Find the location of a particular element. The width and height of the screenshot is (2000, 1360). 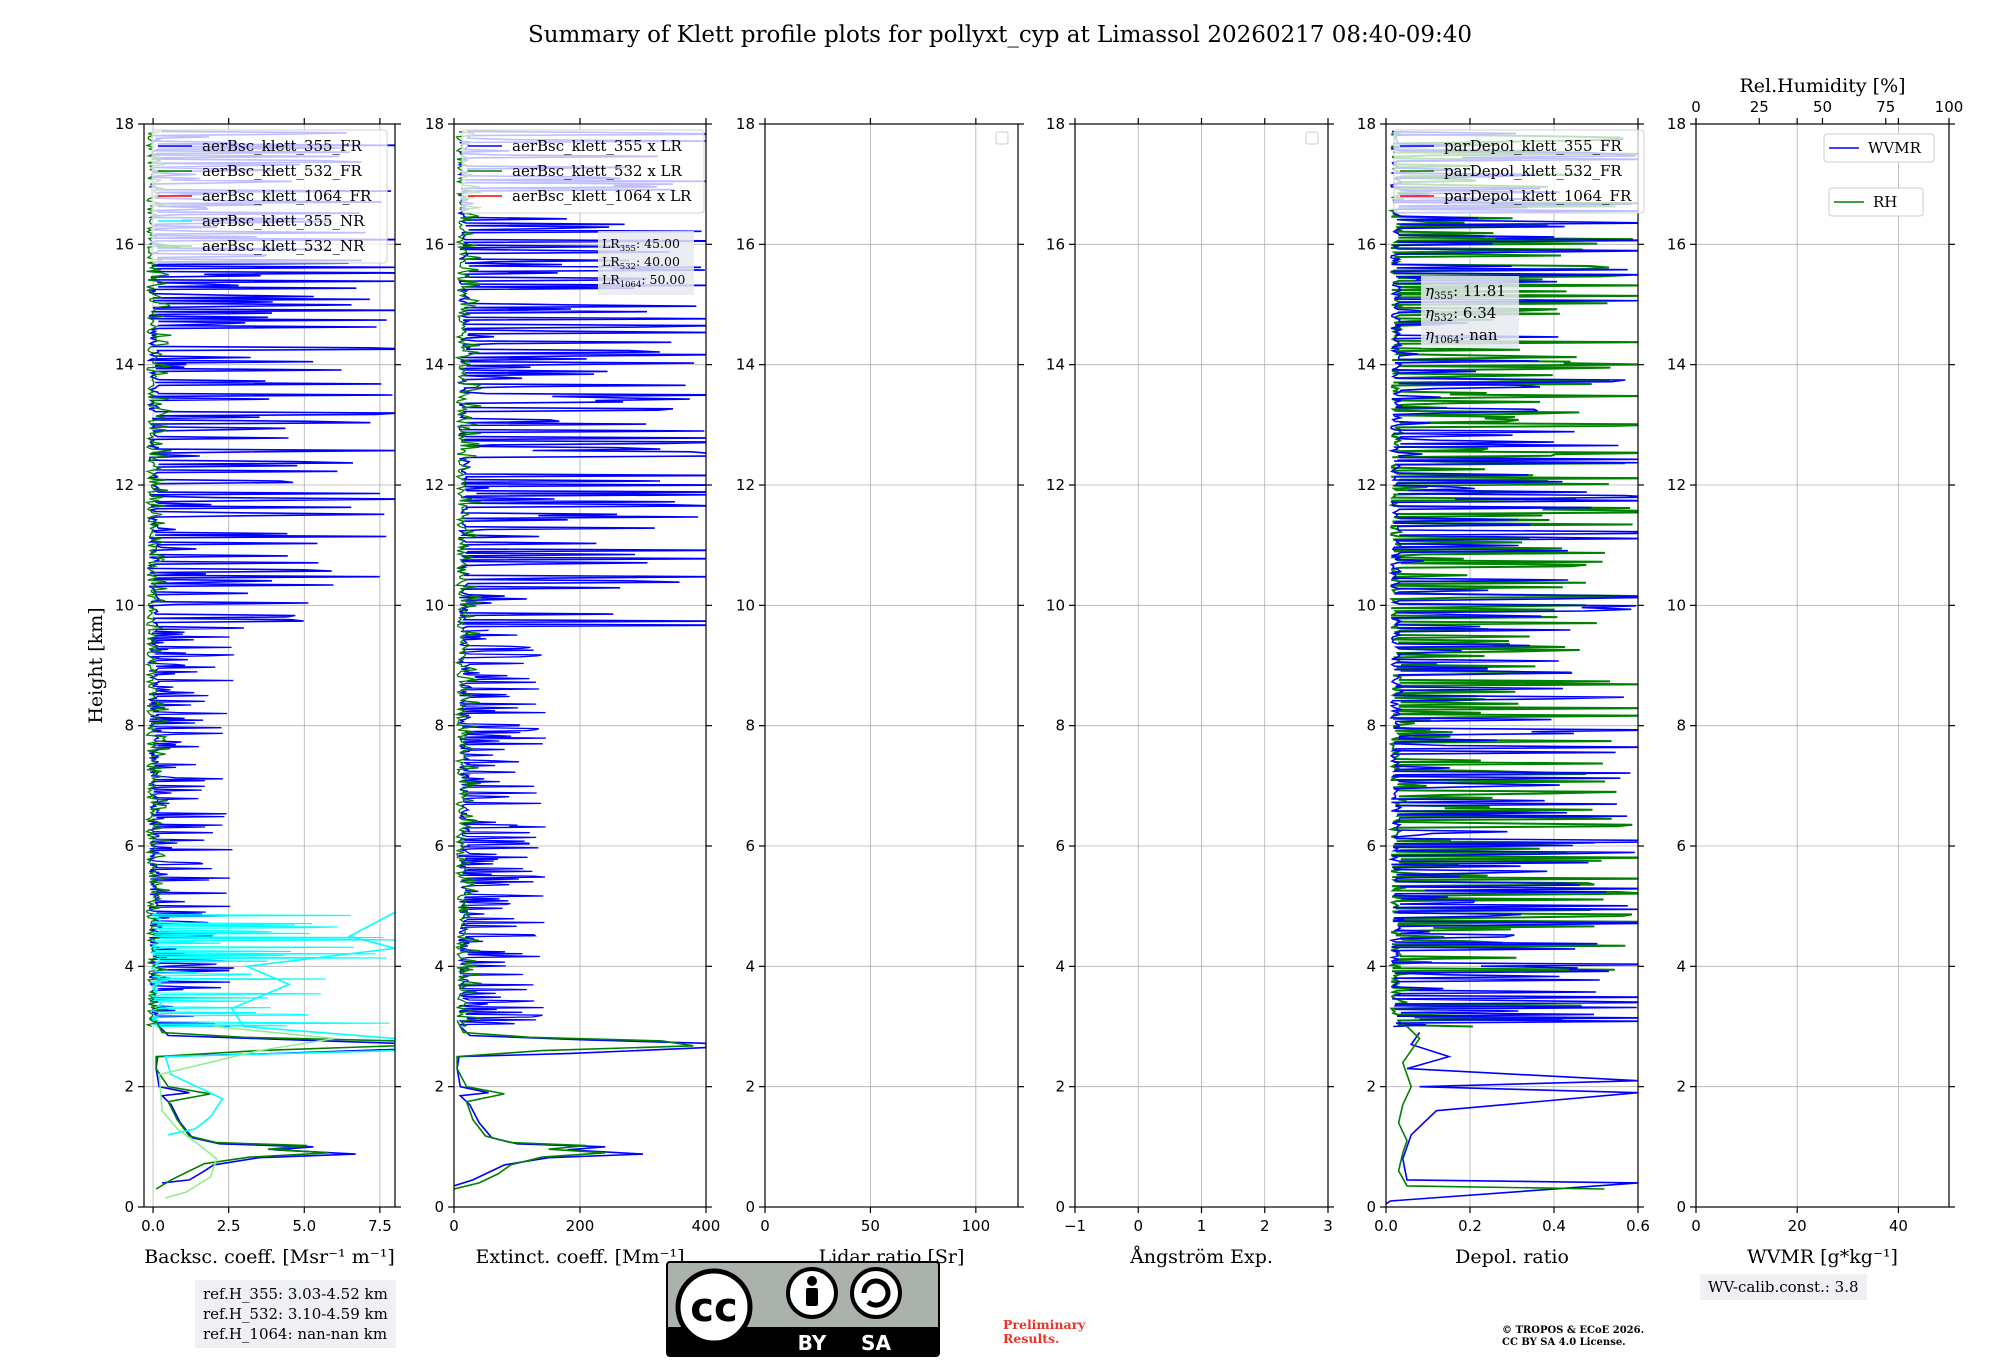

x-tick-label: 0 is located at coordinates (1696, 1226).